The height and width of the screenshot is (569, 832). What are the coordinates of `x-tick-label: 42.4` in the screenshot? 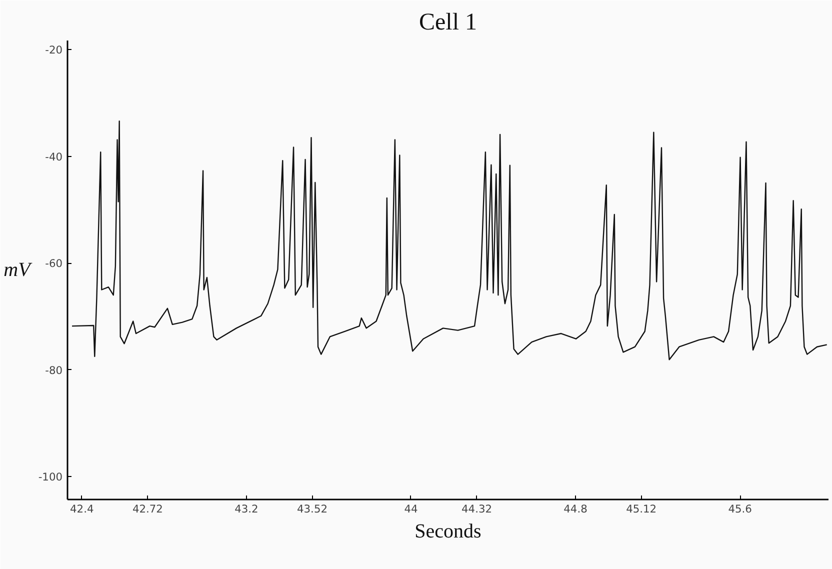 It's located at (82, 509).